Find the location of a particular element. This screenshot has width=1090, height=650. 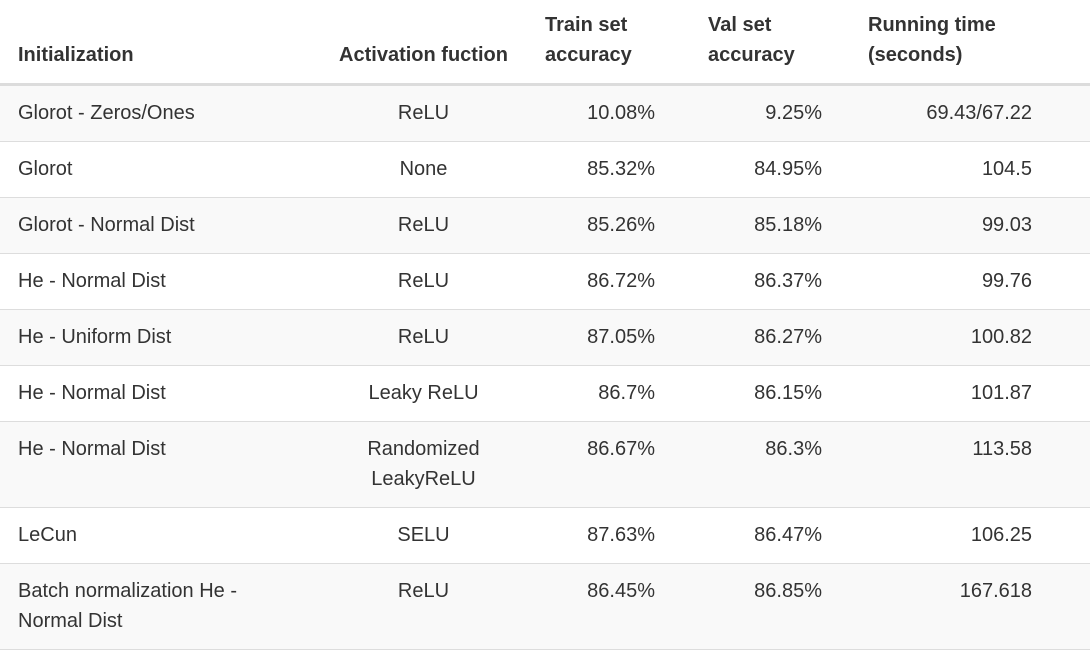

cell-val-accuracy: 86.15% is located at coordinates (780, 393).